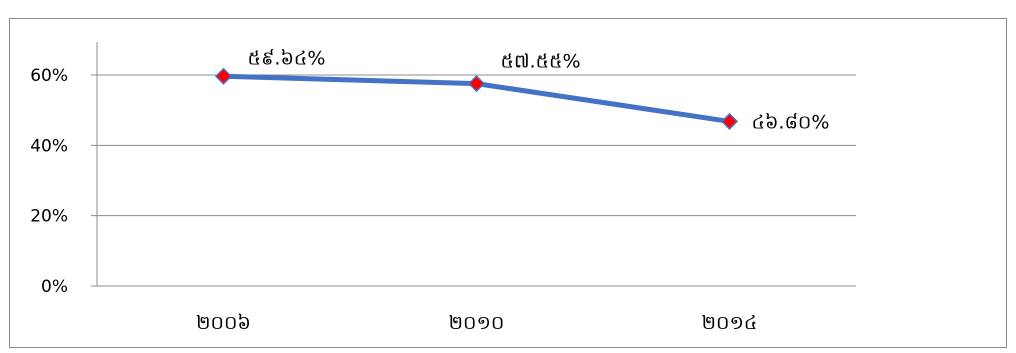 The height and width of the screenshot is (353, 1016). I want to click on data-labels: ៥៩.៦៤% ៥៧.៥៥% ៤៦.៨០%, so click(539, 90).